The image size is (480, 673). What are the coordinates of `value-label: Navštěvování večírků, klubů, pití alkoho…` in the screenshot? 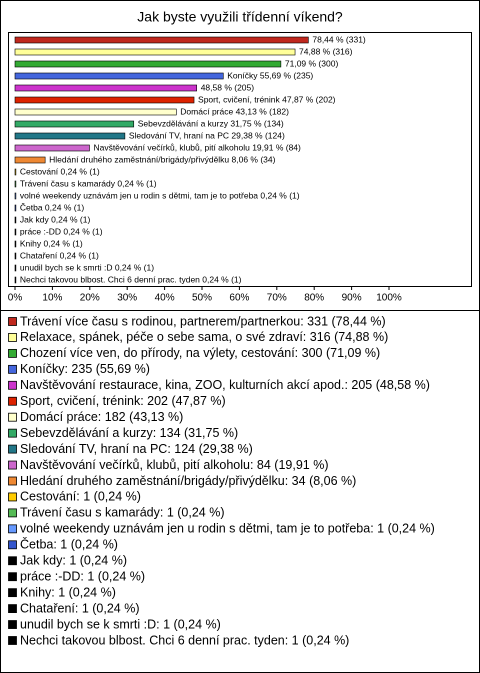 It's located at (197, 147).